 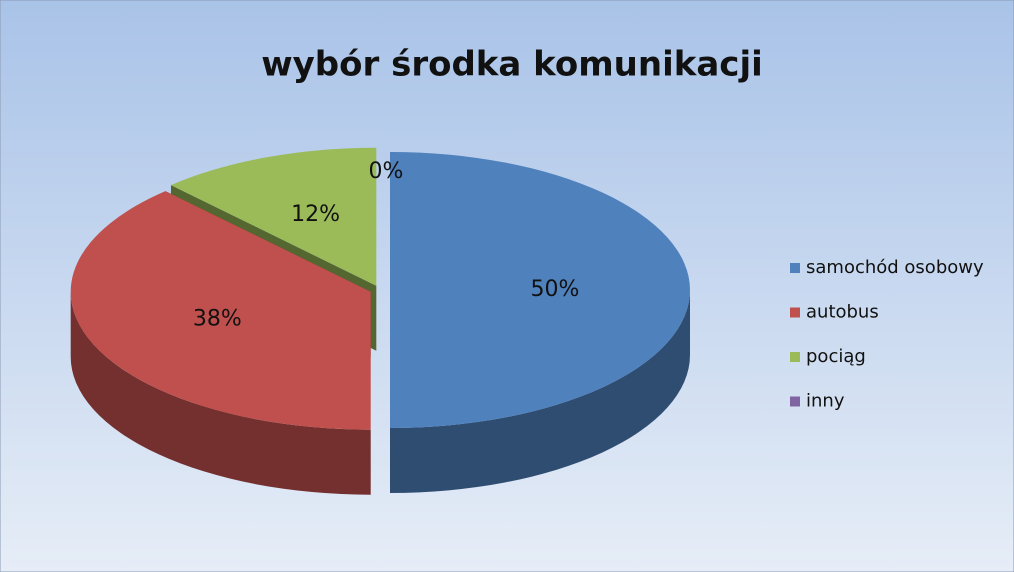 I want to click on legend-label: inny, so click(x=825, y=401).